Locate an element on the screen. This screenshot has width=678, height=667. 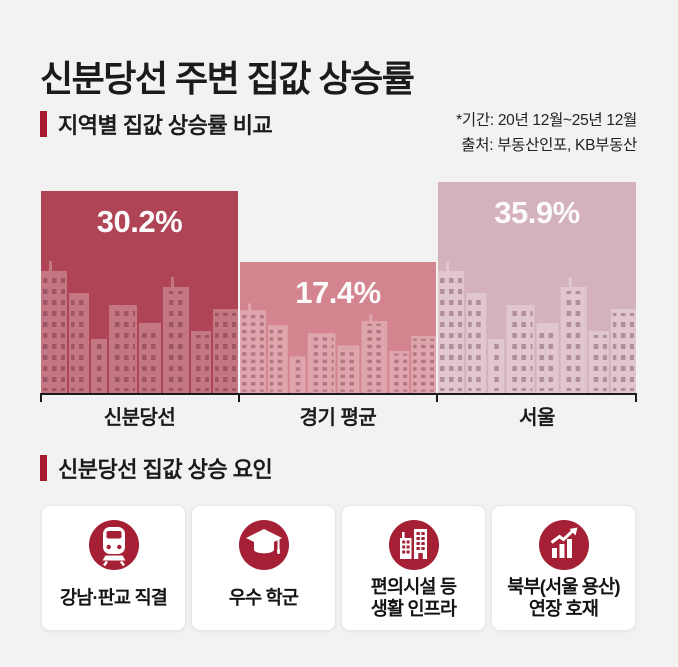
factor-card-infrastructure: 편의시설 등 생활 인프라 is located at coordinates (413, 568).